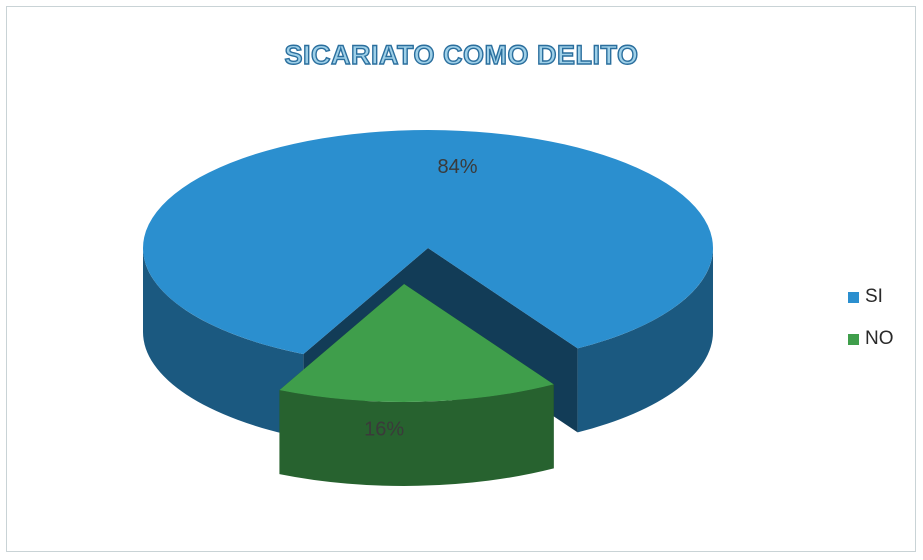  I want to click on pie-slices, so click(416, 384).